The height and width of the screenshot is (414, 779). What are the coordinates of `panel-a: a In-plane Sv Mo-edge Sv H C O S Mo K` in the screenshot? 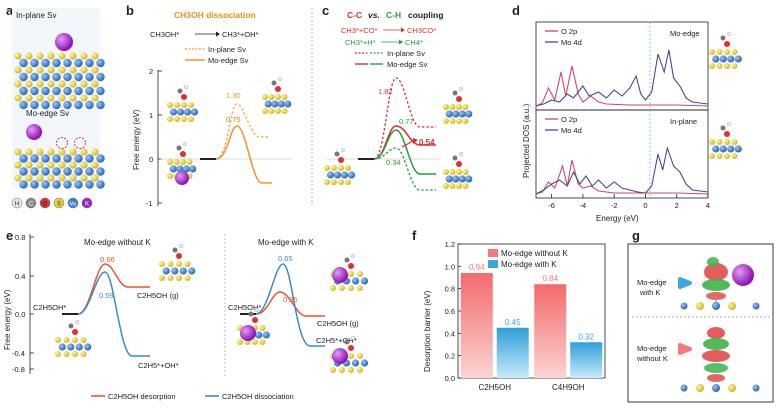 It's located at (55, 106).